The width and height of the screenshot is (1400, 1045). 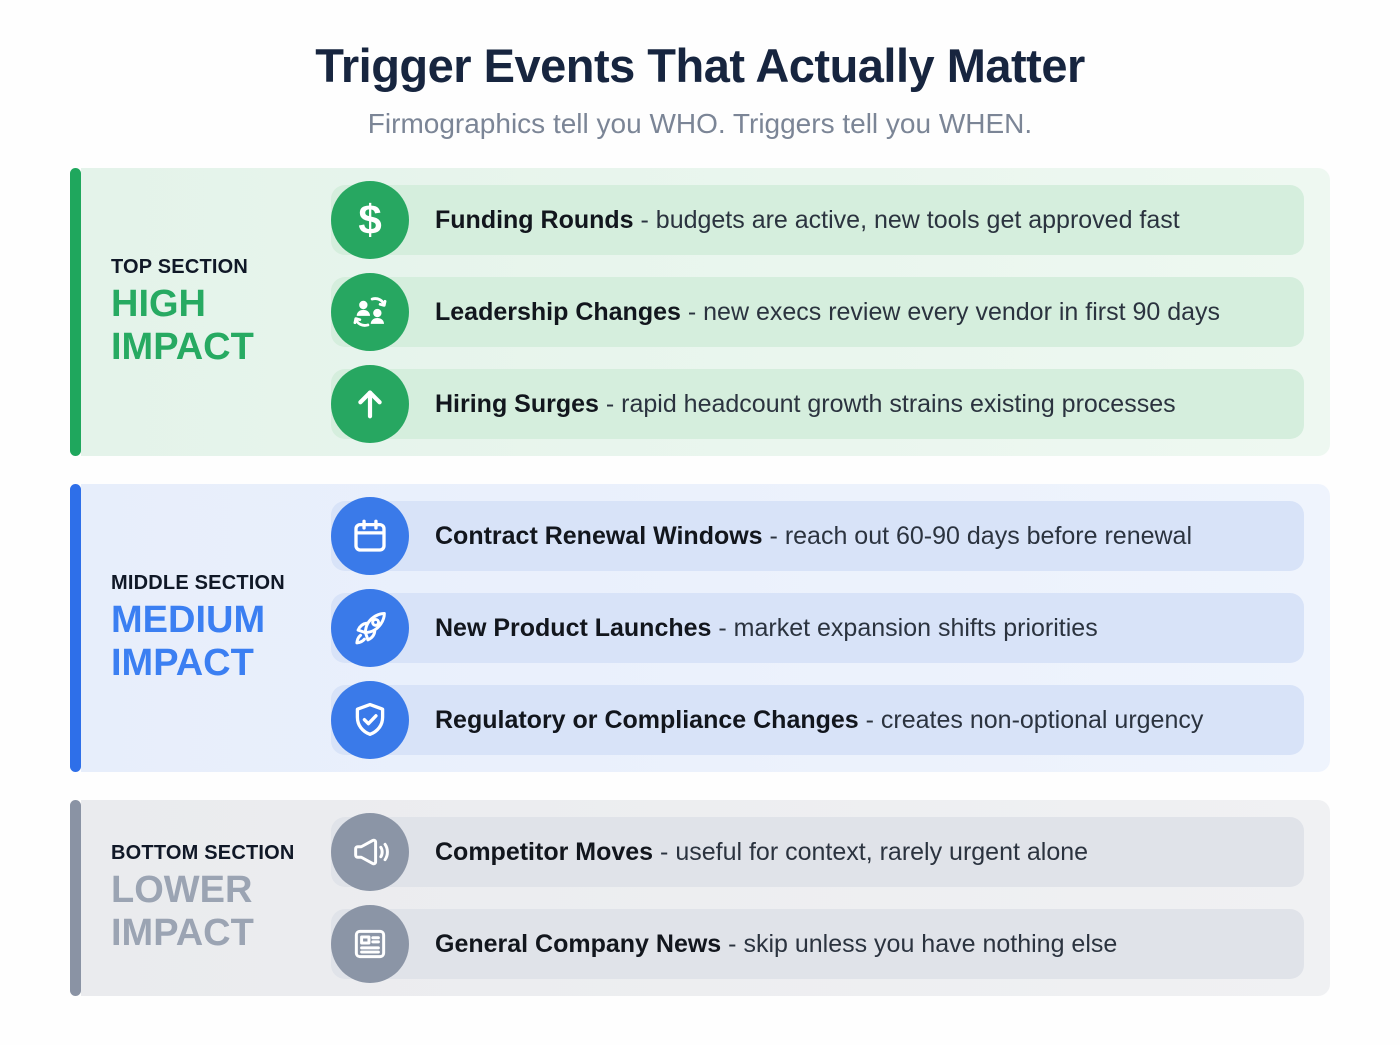 What do you see at coordinates (182, 911) in the screenshot?
I see `impact-label: LOWER IMPACT` at bounding box center [182, 911].